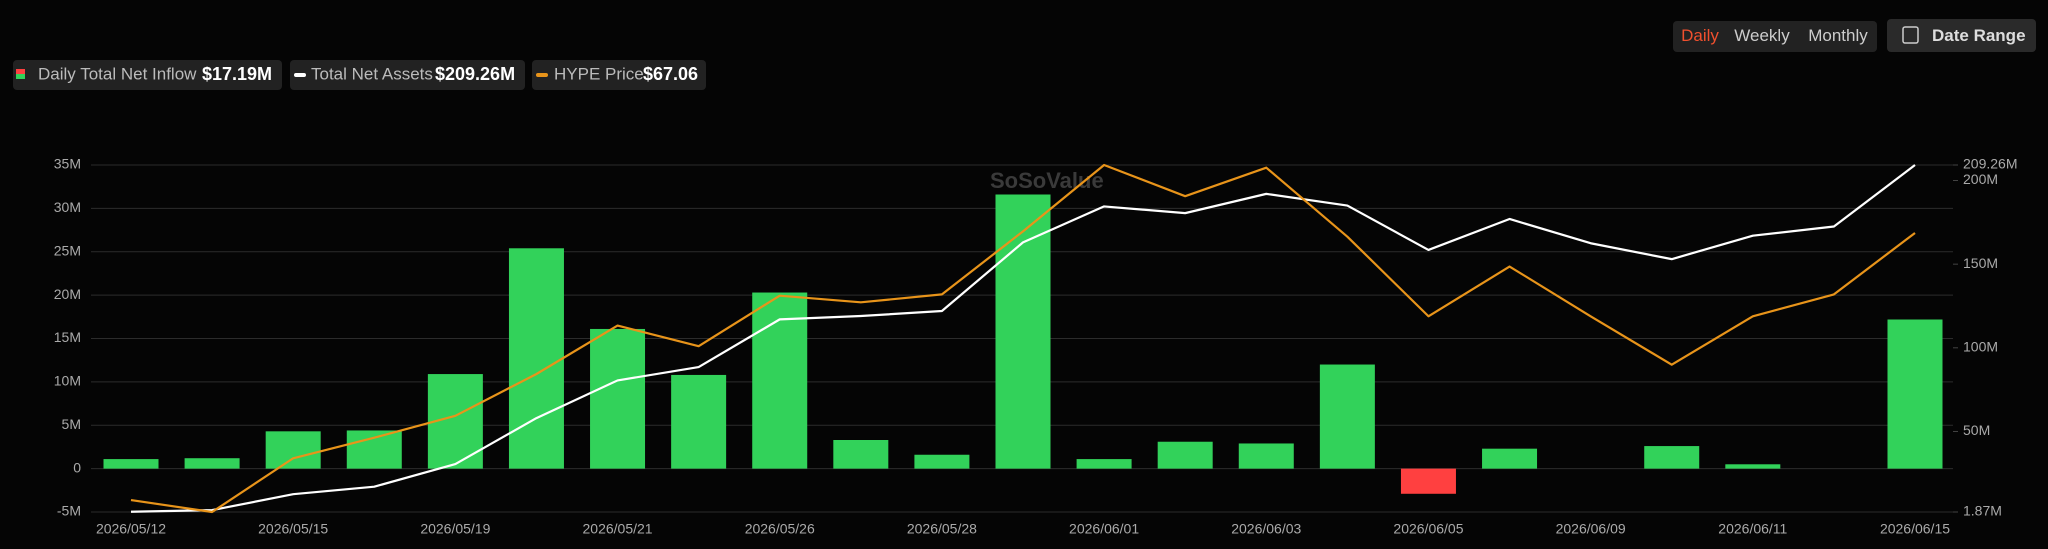 This screenshot has height=549, width=2048. Describe the element at coordinates (1838, 35) in the screenshot. I see `period-button: Monthly` at that location.